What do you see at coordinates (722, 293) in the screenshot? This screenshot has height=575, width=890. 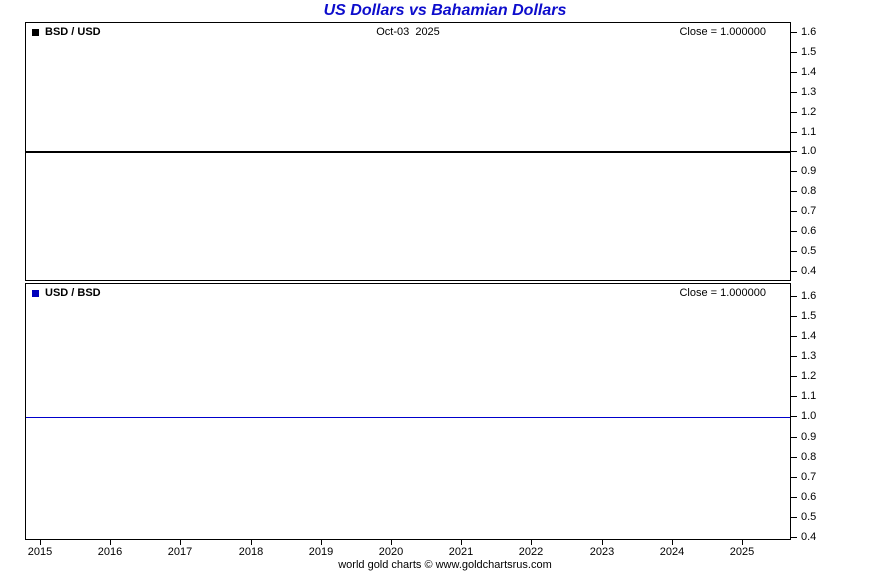 I see `close-label-usd-bsd: Close = 1.000000` at bounding box center [722, 293].